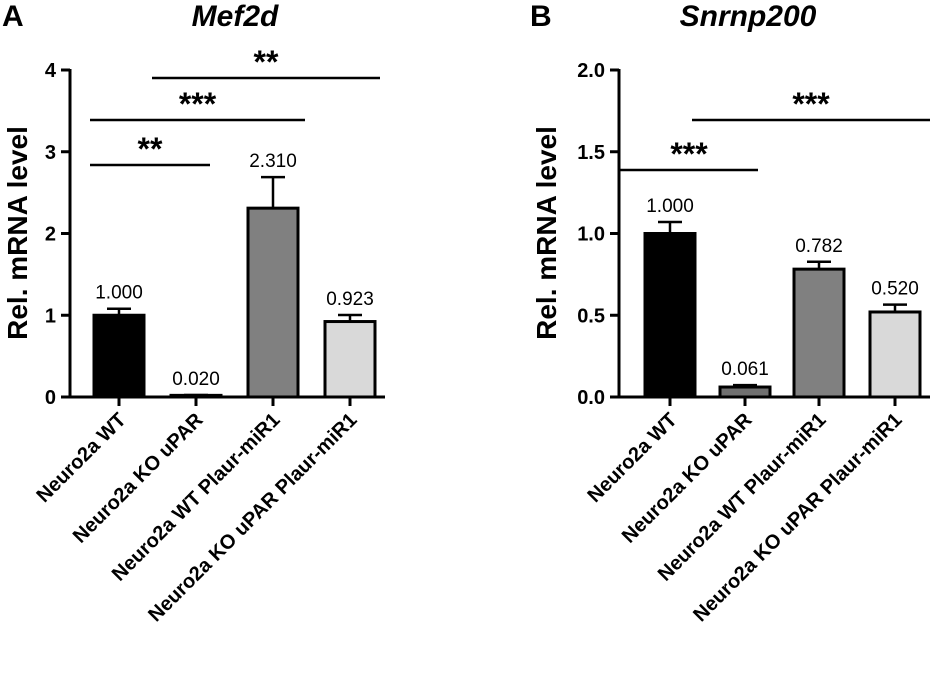 This screenshot has height=684, width=950. Describe the element at coordinates (50, 398) in the screenshot. I see `y-tick-label-a-0: 0` at that location.